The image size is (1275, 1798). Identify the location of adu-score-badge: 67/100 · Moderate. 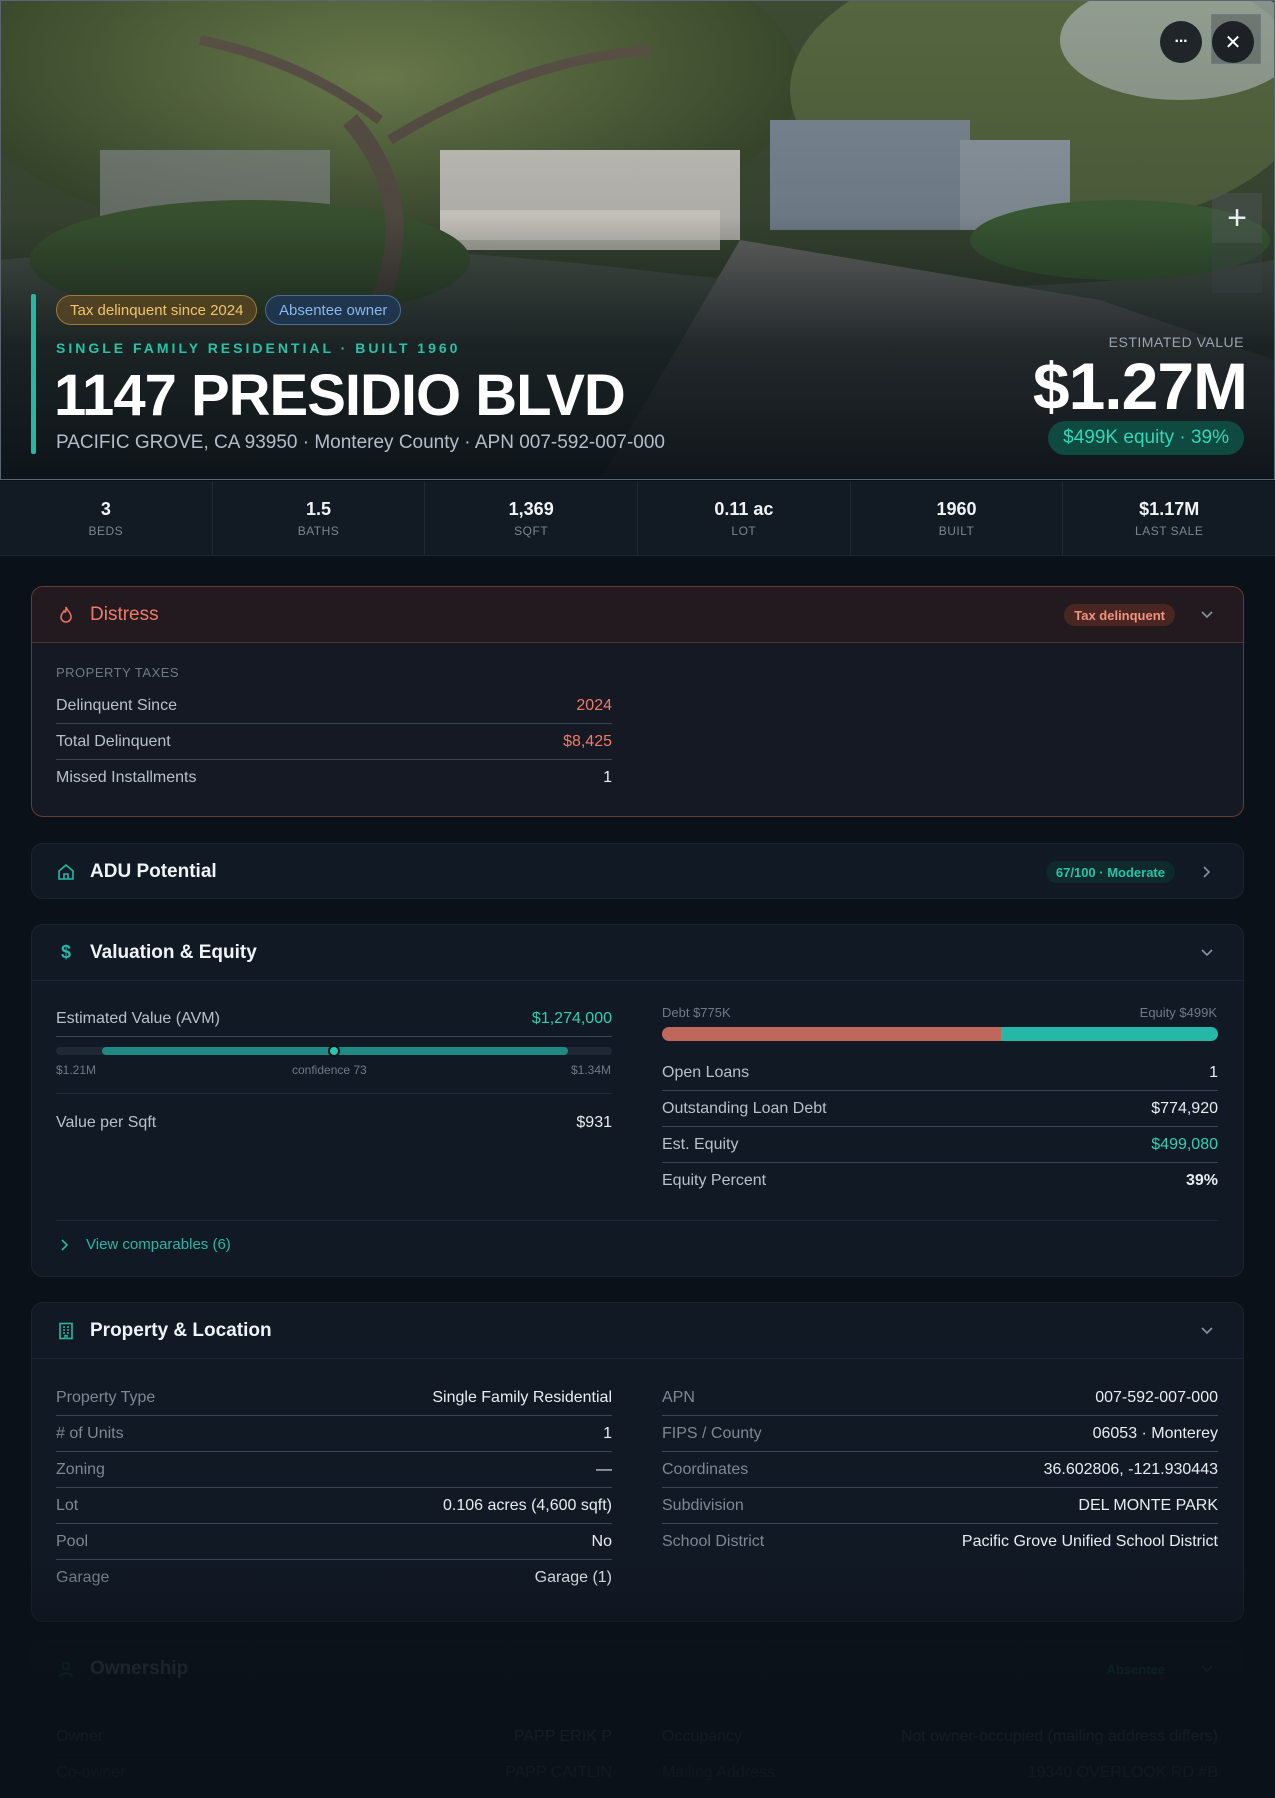
(1110, 872).